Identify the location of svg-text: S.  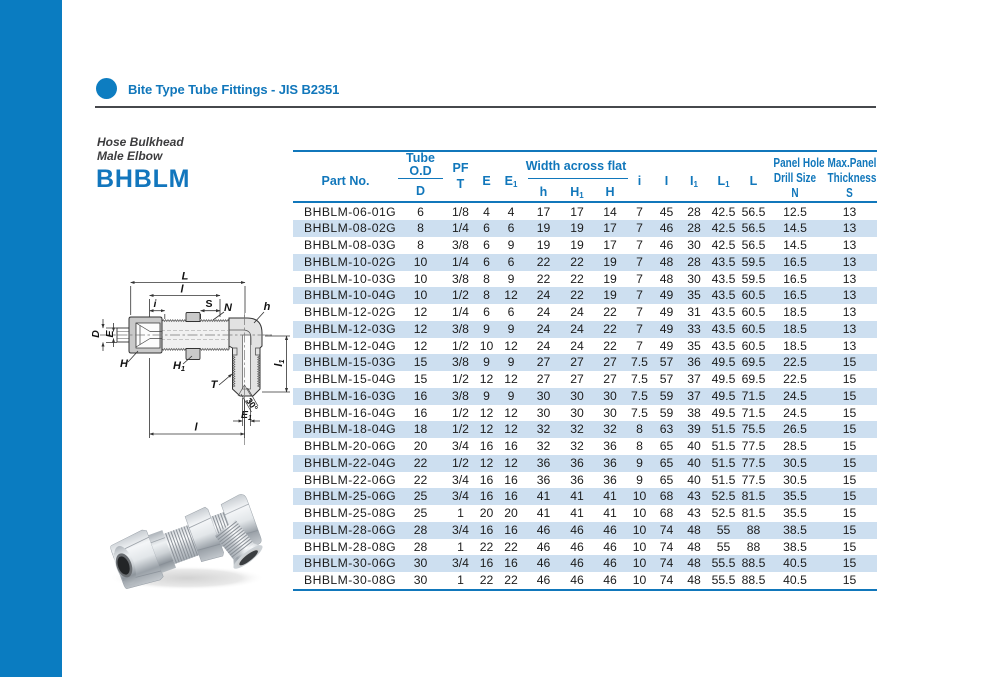
(208, 304).